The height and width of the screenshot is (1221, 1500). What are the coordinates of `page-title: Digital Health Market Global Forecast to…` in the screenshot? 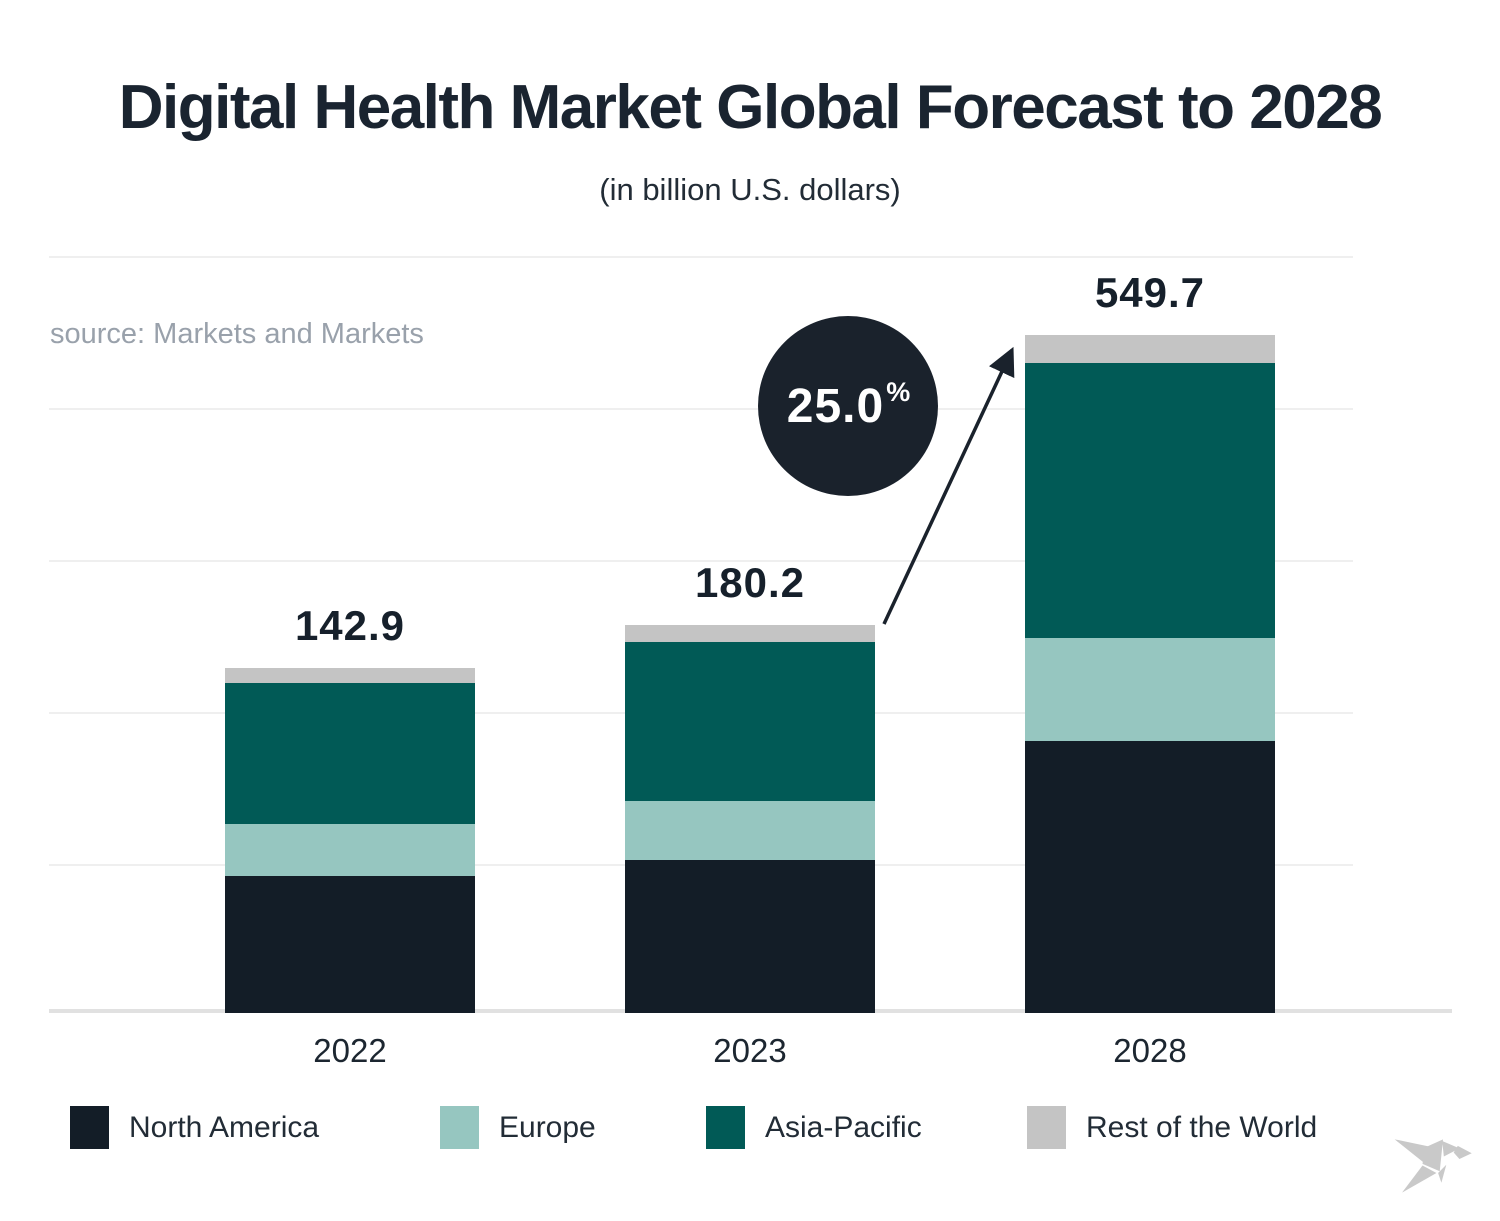 It's located at (750, 107).